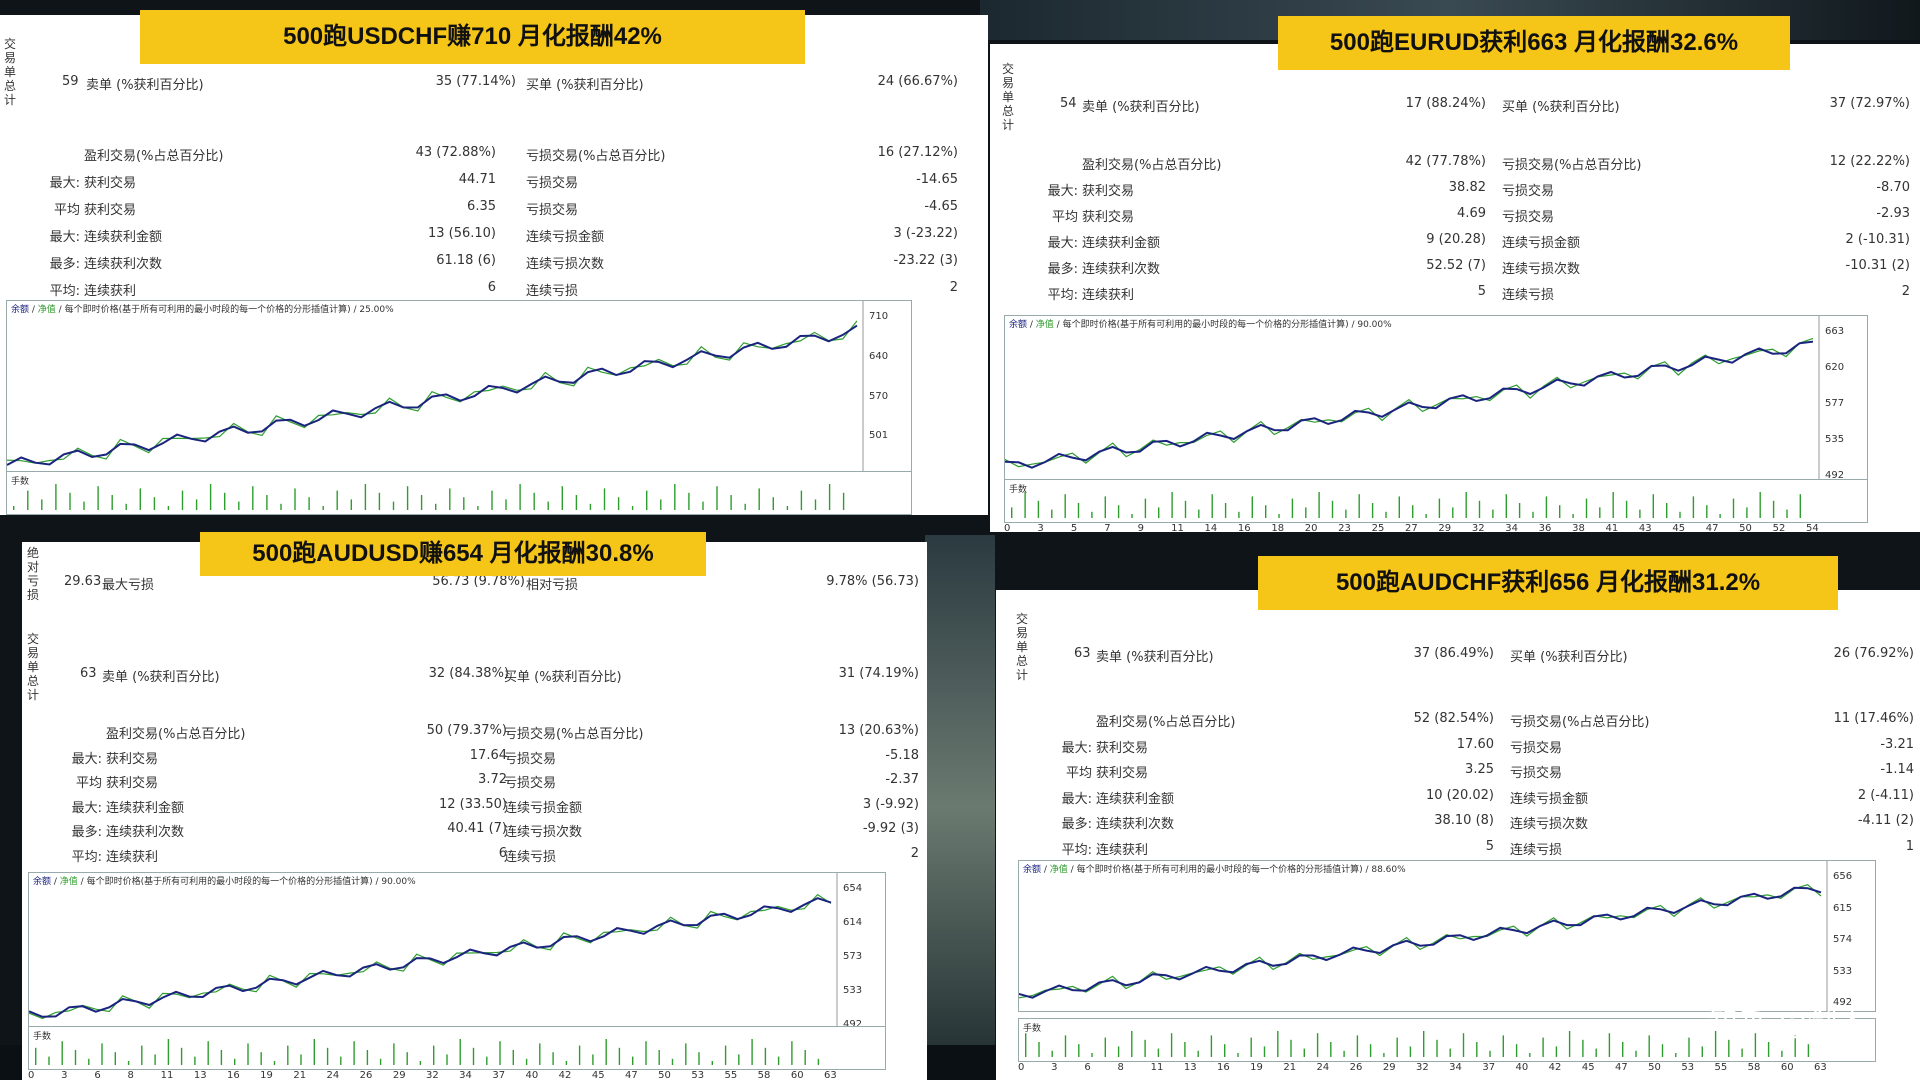 The width and height of the screenshot is (1920, 1080). I want to click on y-tick-label: 620, so click(1835, 367).